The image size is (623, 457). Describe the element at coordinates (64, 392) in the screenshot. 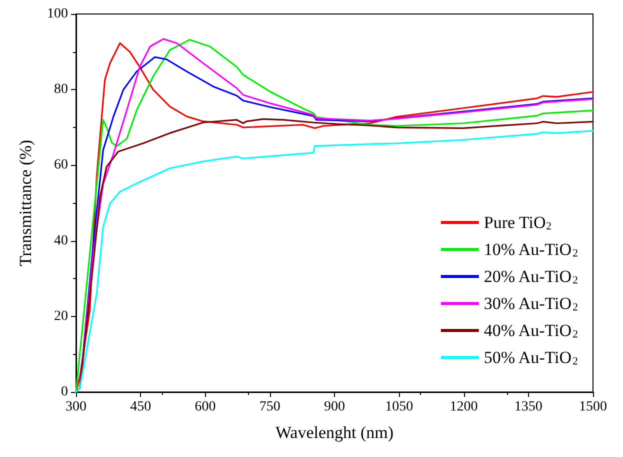

I see `y-tick-label: 0` at that location.